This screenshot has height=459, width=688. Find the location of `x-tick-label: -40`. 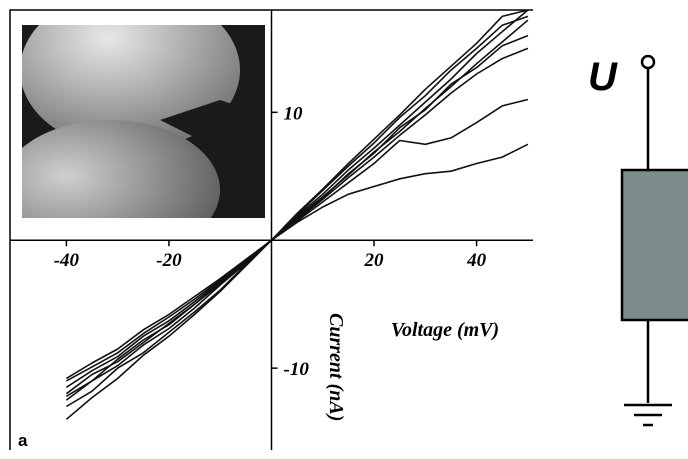

x-tick-label: -40 is located at coordinates (67, 260).